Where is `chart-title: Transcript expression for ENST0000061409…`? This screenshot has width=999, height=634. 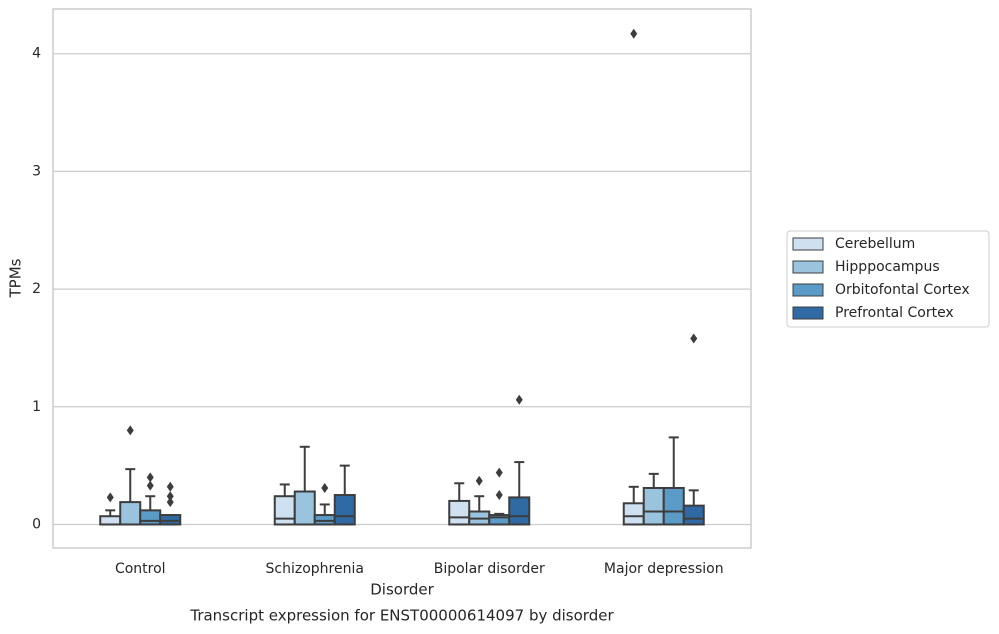 chart-title: Transcript expression for ENST0000061409… is located at coordinates (401, 616).